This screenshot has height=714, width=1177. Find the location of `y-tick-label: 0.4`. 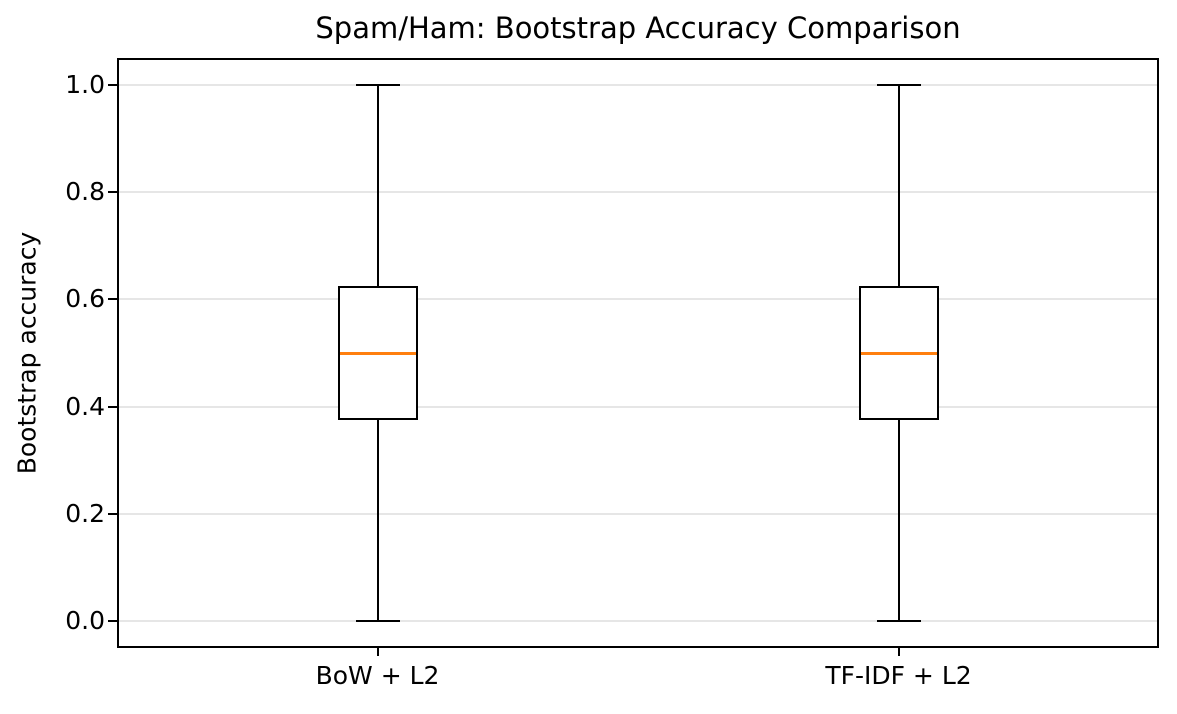

y-tick-label: 0.4 is located at coordinates (85, 406).